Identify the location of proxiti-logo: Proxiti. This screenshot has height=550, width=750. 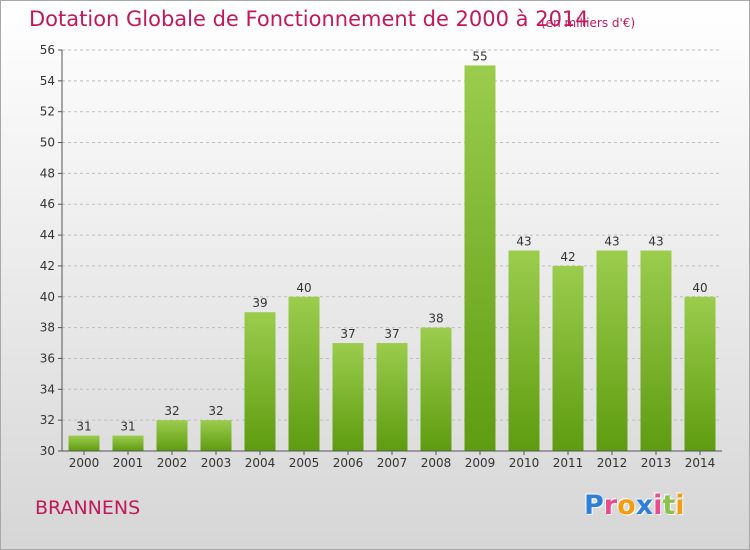
(634, 505).